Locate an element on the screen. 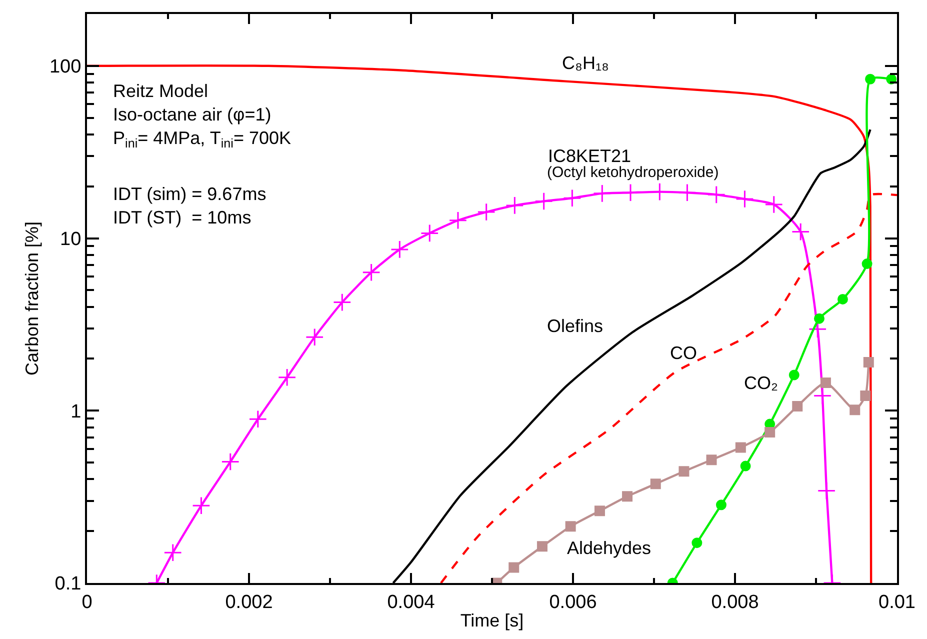 This screenshot has width=927, height=639. y-tick-label: 1 is located at coordinates (76, 411).